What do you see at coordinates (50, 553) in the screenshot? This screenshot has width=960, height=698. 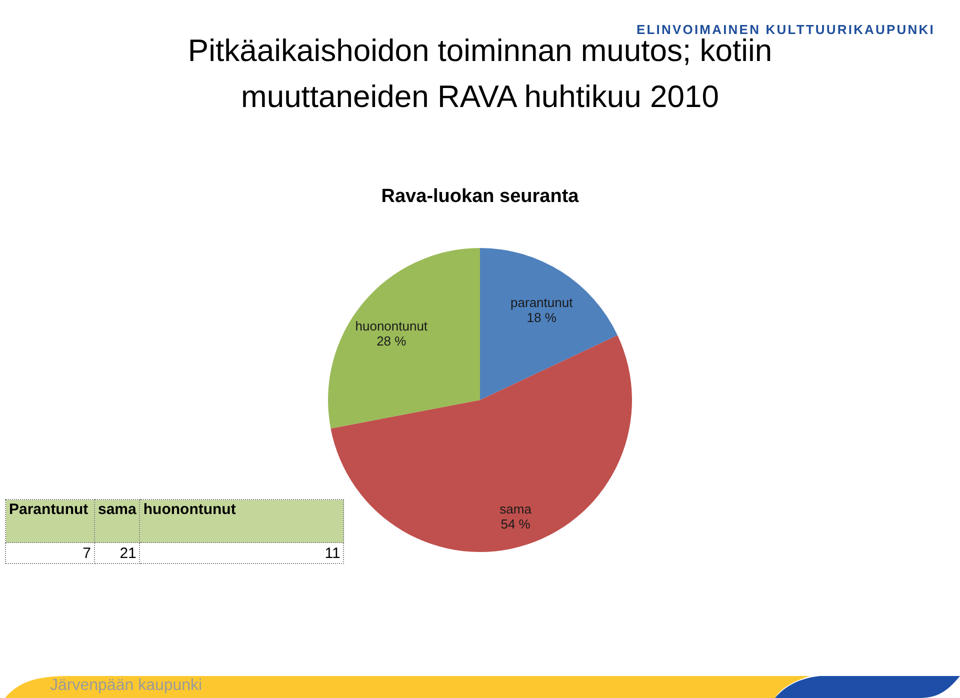 I see `data-label: 7` at bounding box center [50, 553].